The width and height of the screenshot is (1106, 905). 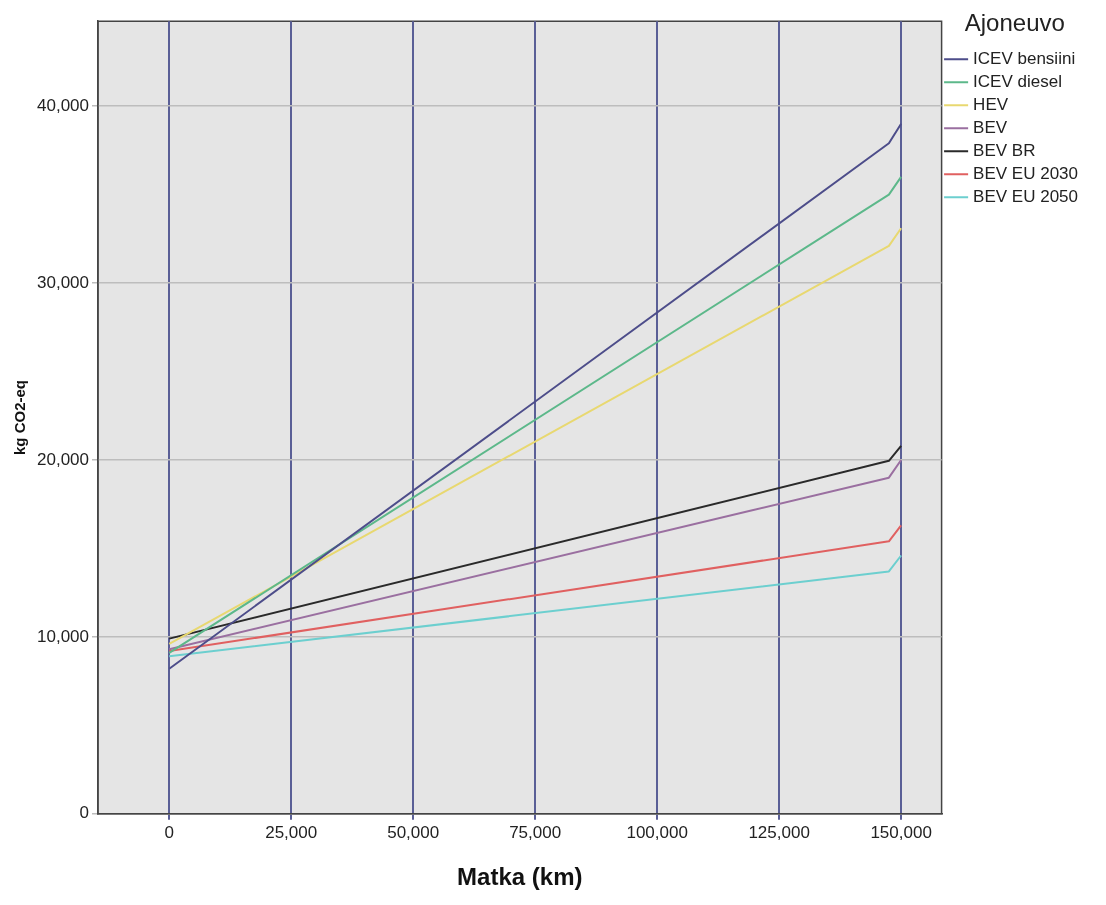 I want to click on x-tick-label: 50,000, so click(x=413, y=832).